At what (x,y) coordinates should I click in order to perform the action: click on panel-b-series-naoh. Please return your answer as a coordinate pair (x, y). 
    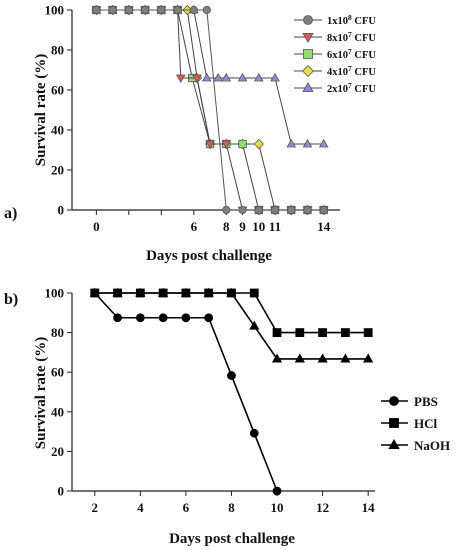
    Looking at the image, I should click on (231, 325).